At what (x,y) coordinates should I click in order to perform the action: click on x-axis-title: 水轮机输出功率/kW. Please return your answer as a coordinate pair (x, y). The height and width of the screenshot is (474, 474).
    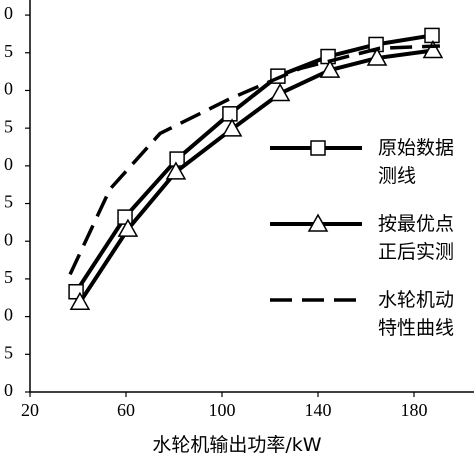
    Looking at the image, I should click on (237, 445).